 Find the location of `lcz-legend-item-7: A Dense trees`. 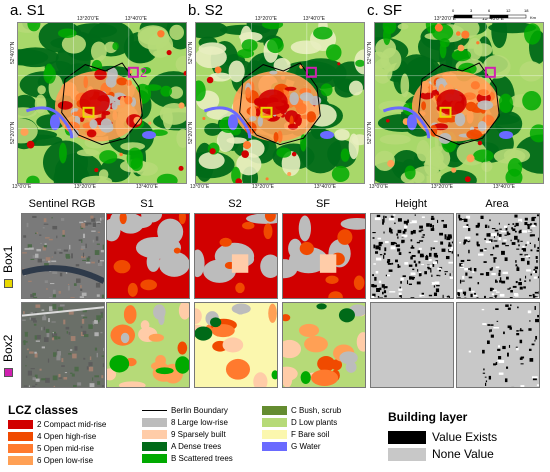

lcz-legend-item-7: A Dense trees is located at coordinates (181, 446).